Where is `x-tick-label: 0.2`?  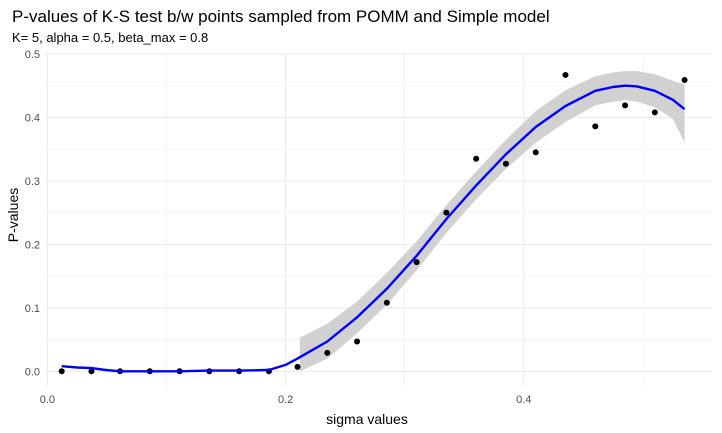
x-tick-label: 0.2 is located at coordinates (285, 400).